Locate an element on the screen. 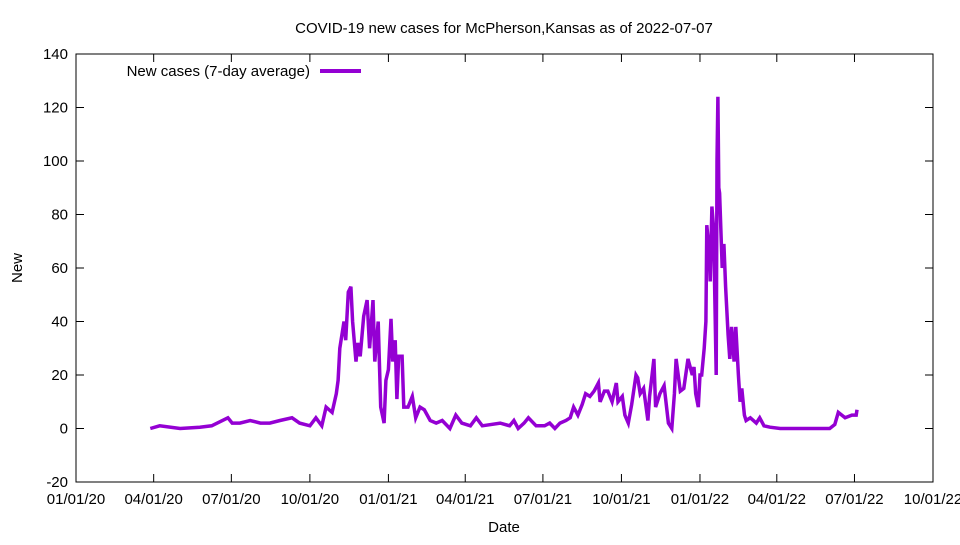  x-tick-label: 04/01/22 is located at coordinates (777, 499).